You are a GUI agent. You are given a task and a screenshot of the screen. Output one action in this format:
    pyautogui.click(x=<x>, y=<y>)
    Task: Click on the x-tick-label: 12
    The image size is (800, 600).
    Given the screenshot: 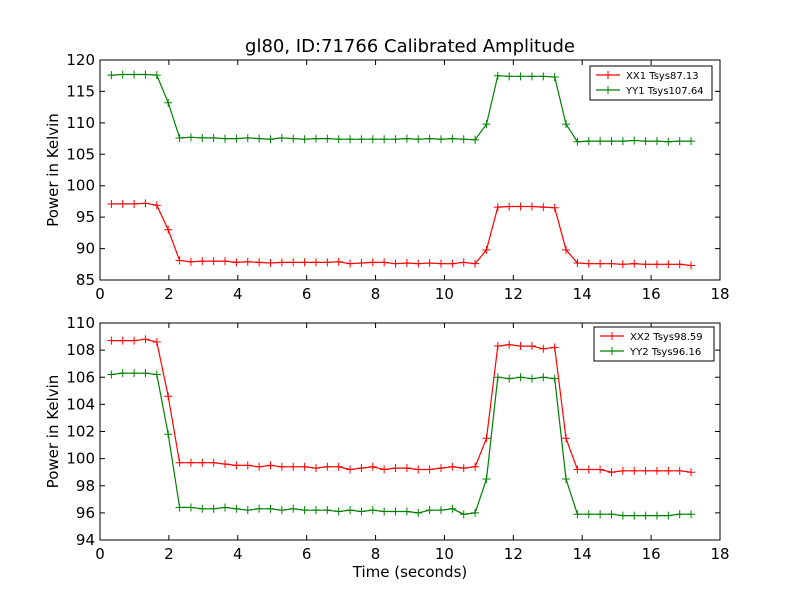 What is the action you would take?
    pyautogui.click(x=513, y=294)
    